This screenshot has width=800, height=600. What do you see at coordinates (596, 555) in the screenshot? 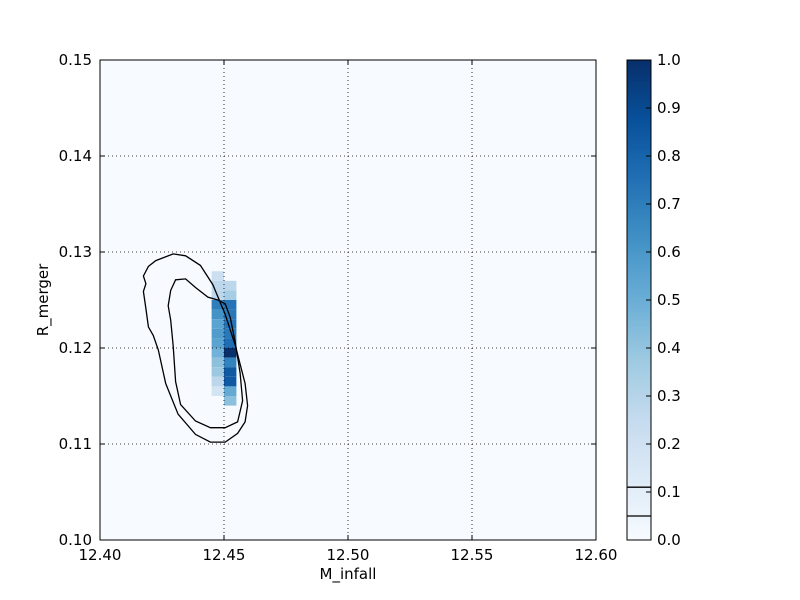
I see `x-tick-label: 12.60` at bounding box center [596, 555].